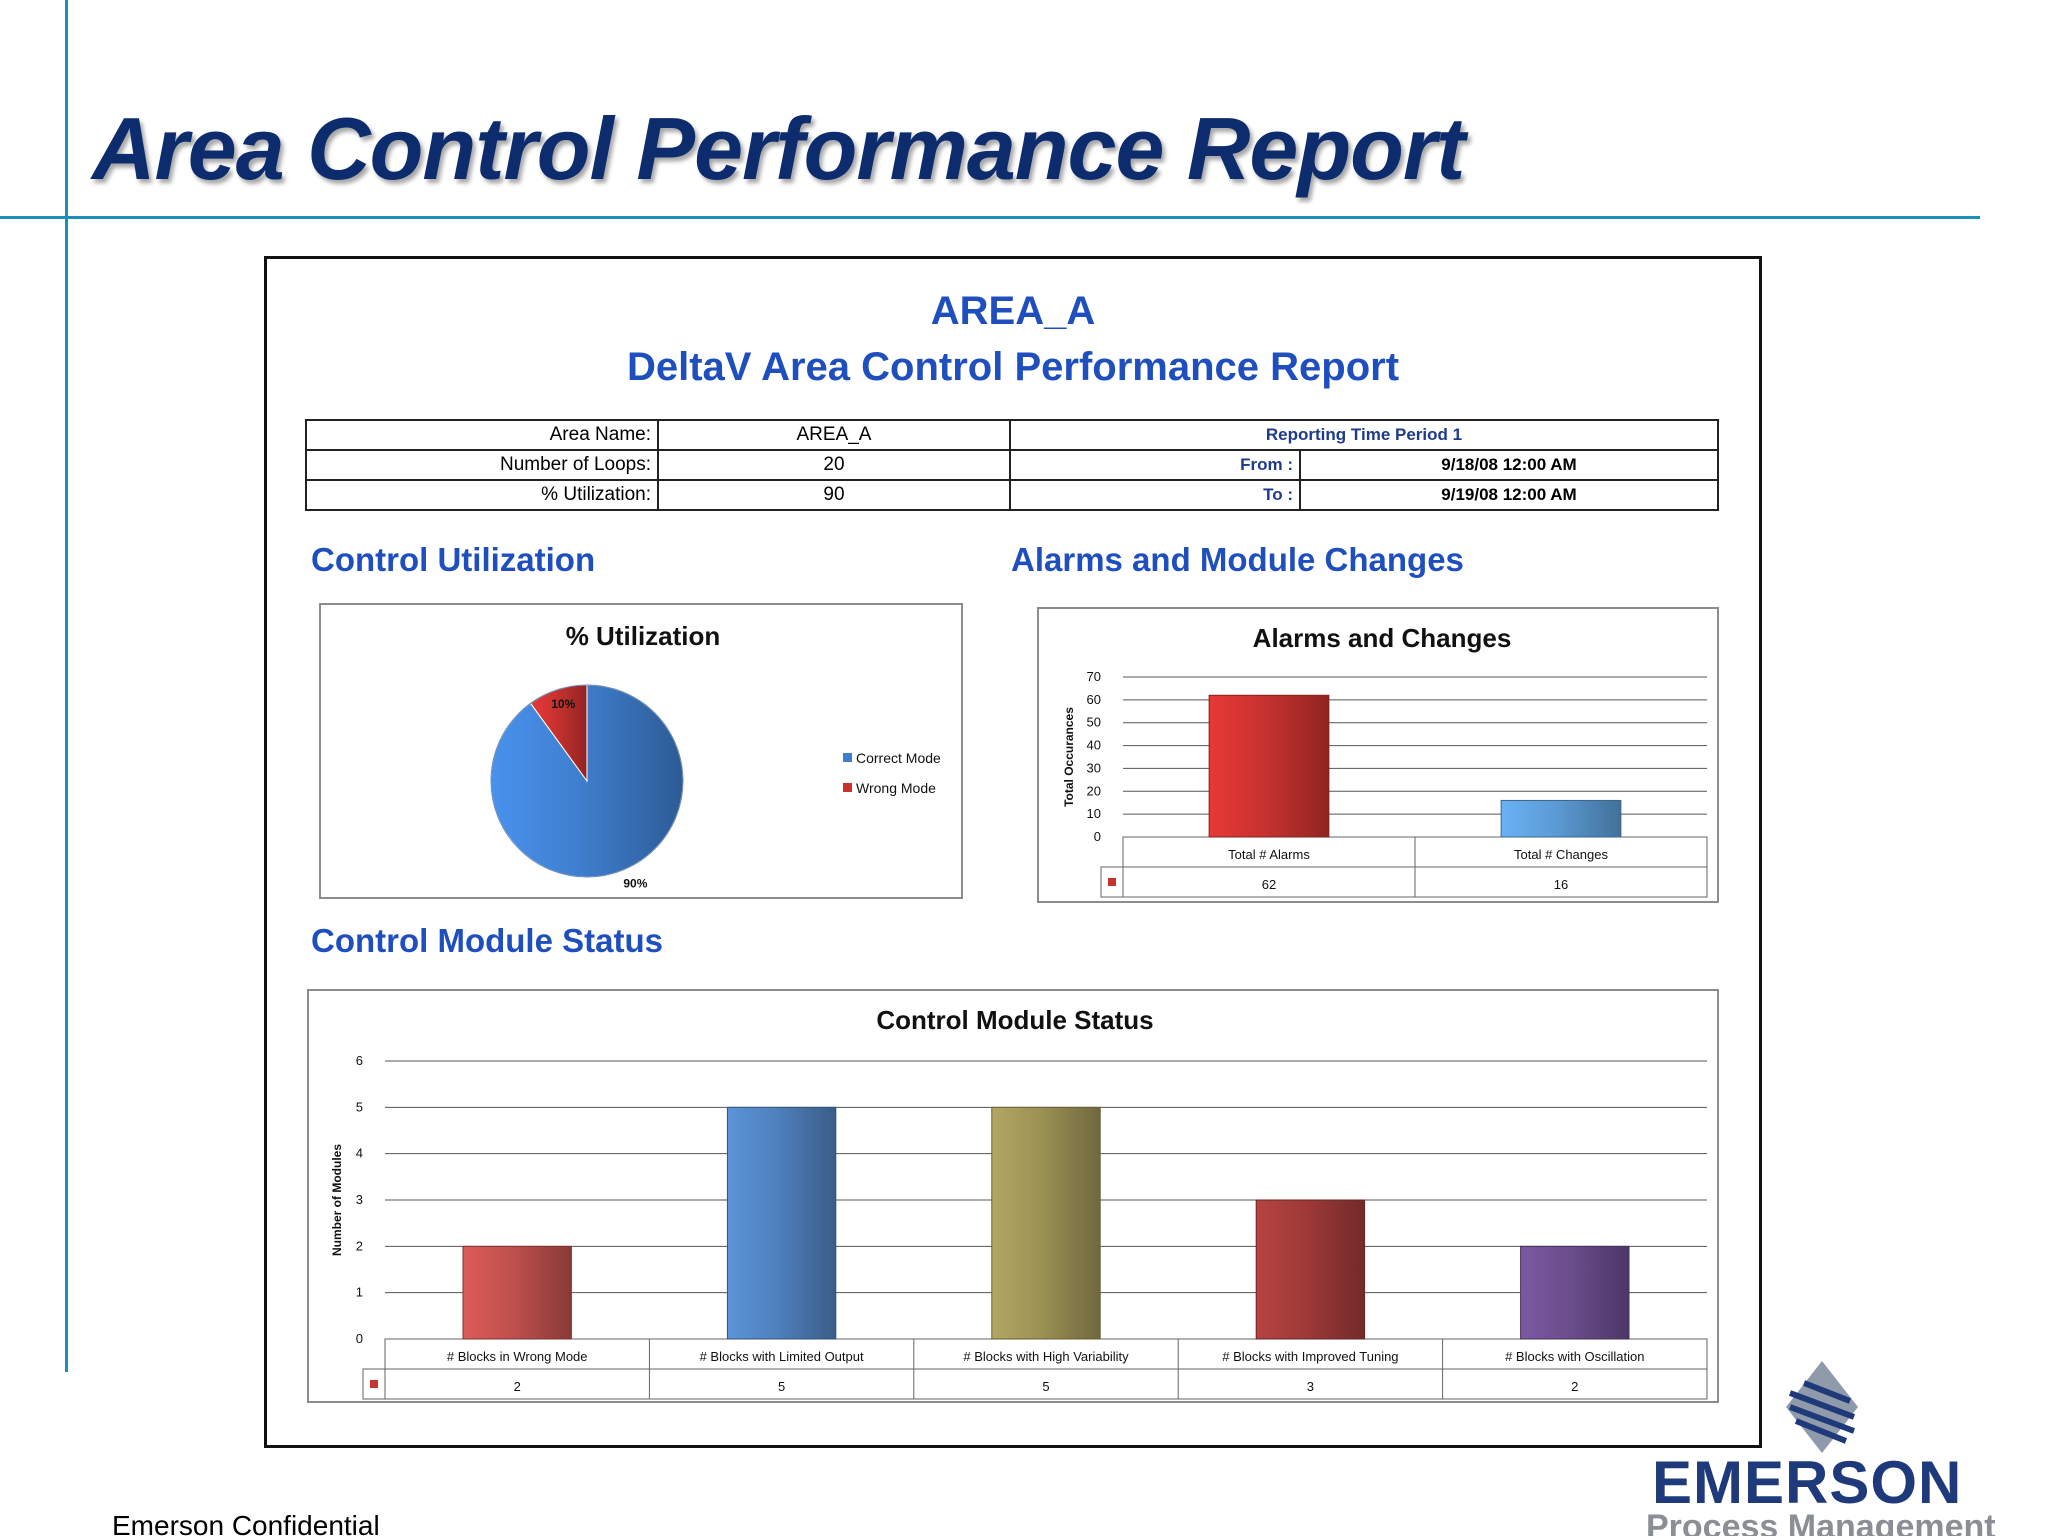 The height and width of the screenshot is (1536, 2048). What do you see at coordinates (1097, 836) in the screenshot?
I see `alarms-y-tick-label: 0` at bounding box center [1097, 836].